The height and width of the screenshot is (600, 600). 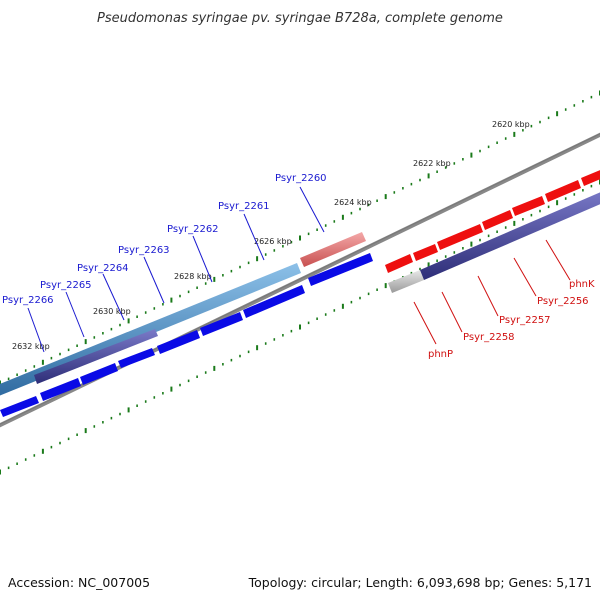 What do you see at coordinates (504, 299) in the screenshot?
I see `reverse-gene-labels: phnP Psyr_2258 Psyr_2257 Psyr_2256 phnK` at bounding box center [504, 299].